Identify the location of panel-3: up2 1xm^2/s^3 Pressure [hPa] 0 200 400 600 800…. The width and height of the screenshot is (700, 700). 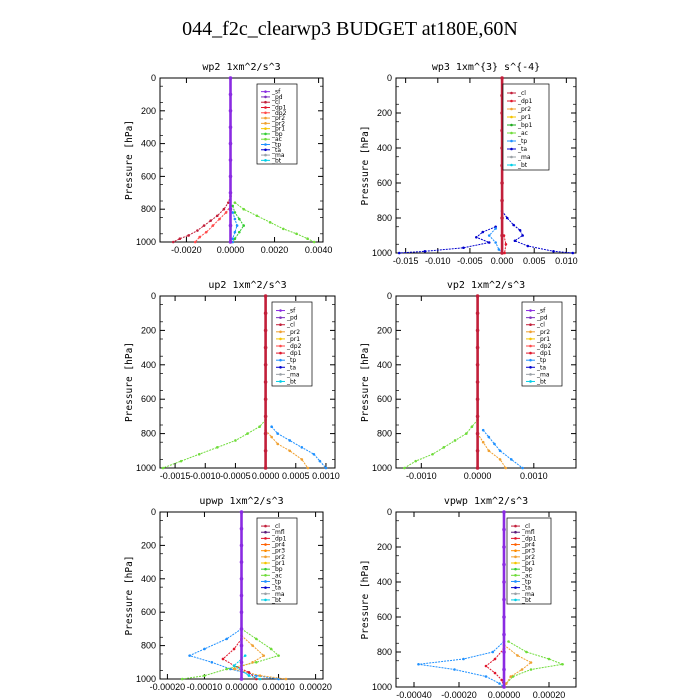
(232, 380).